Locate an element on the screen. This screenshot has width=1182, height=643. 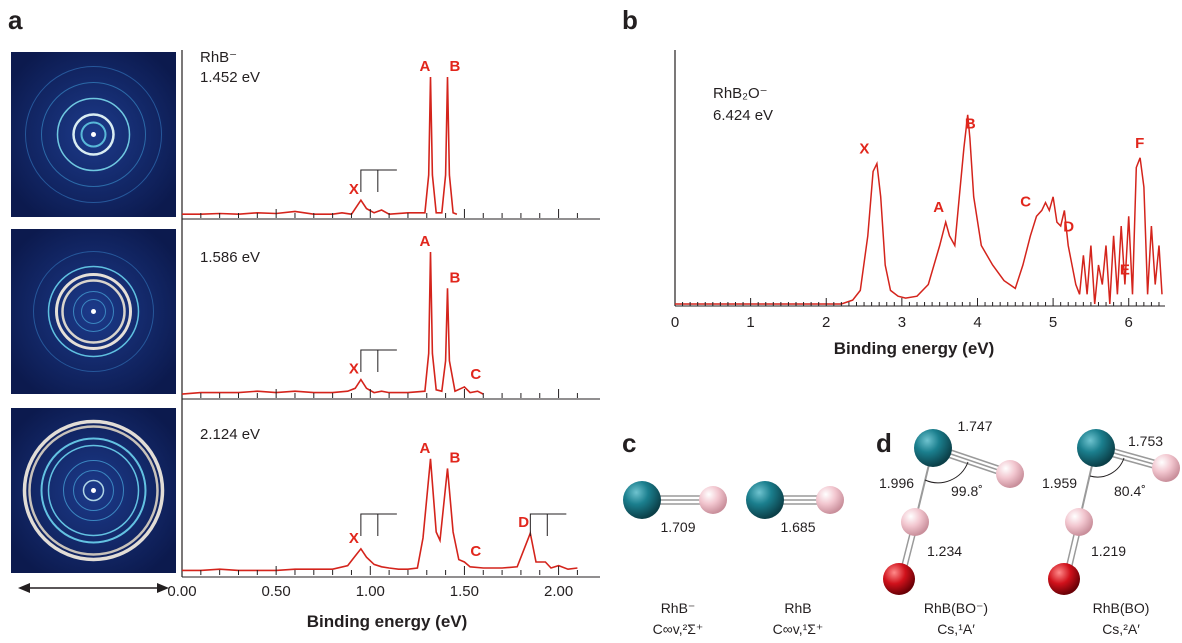
x-tick-label: 0 is located at coordinates (675, 322).